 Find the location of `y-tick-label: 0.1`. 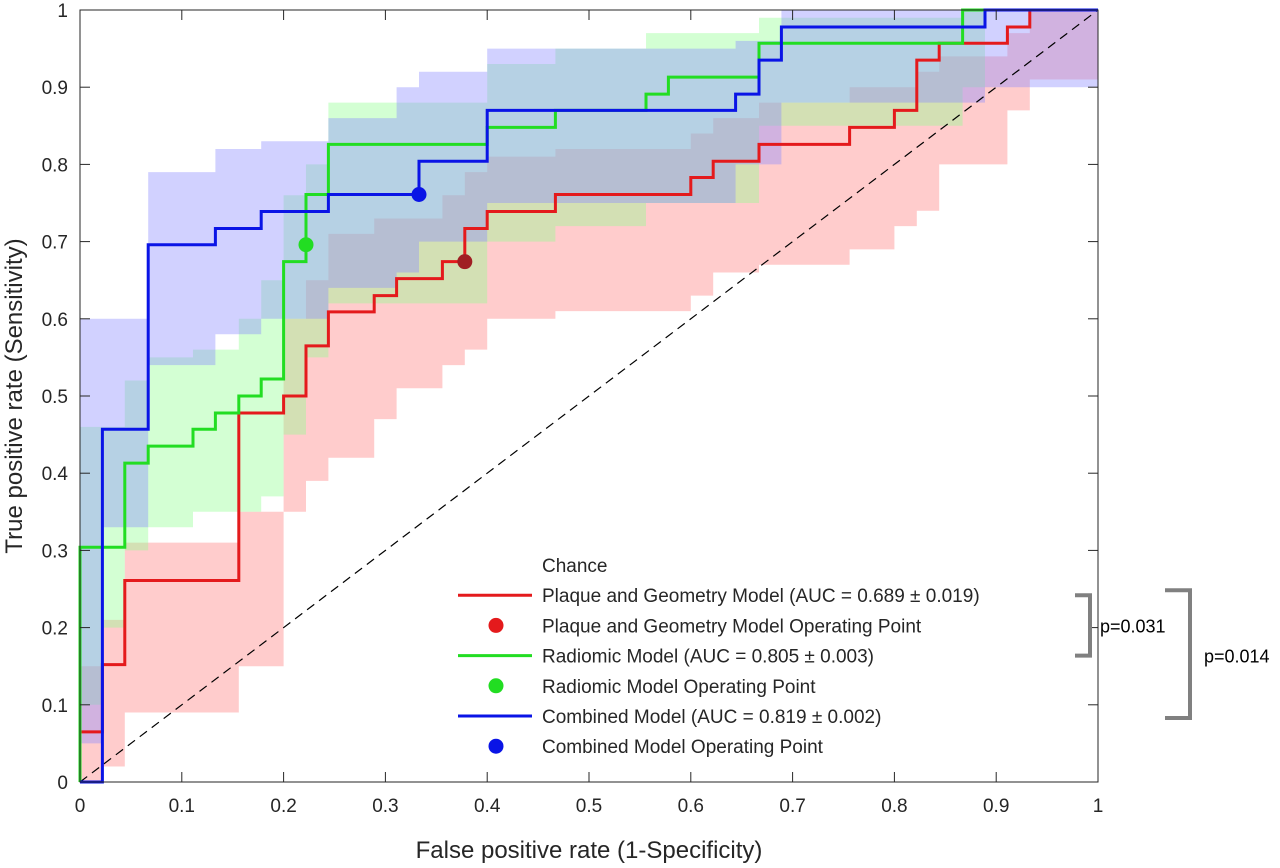

y-tick-label: 0.1 is located at coordinates (55, 706).